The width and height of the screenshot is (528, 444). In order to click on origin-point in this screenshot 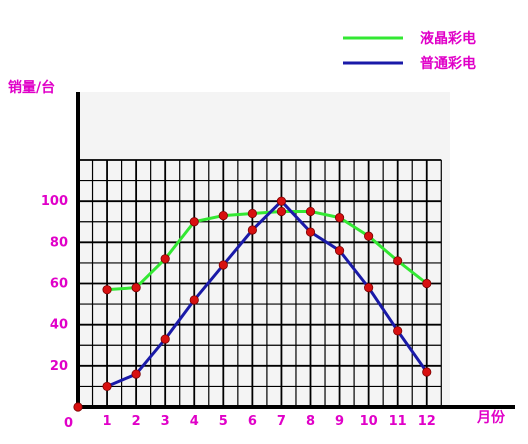, I will do `click(78, 407)`.